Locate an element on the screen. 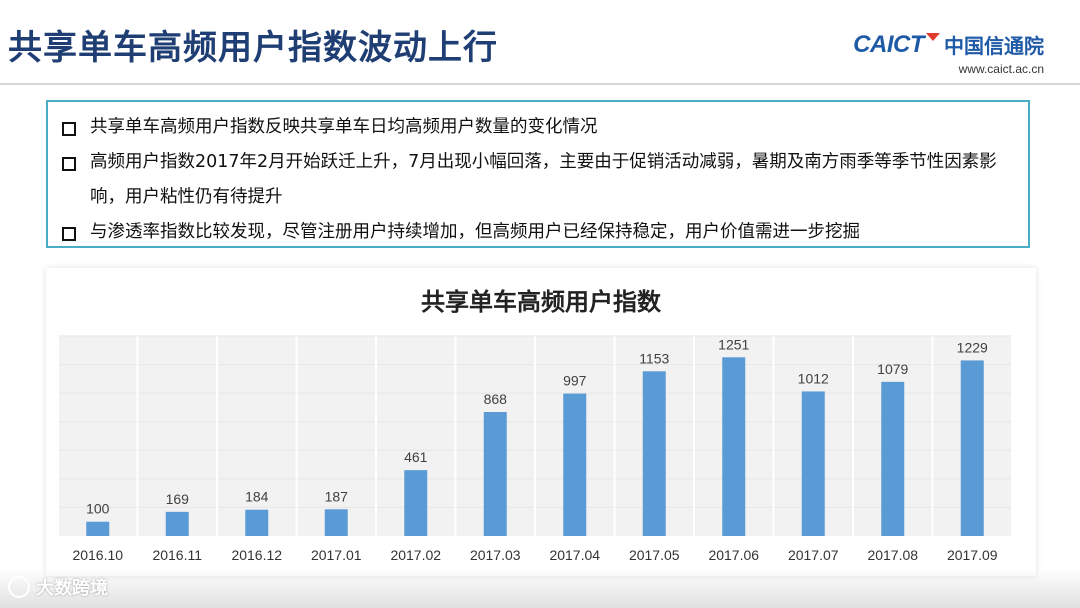  data-label: 997 is located at coordinates (575, 381).